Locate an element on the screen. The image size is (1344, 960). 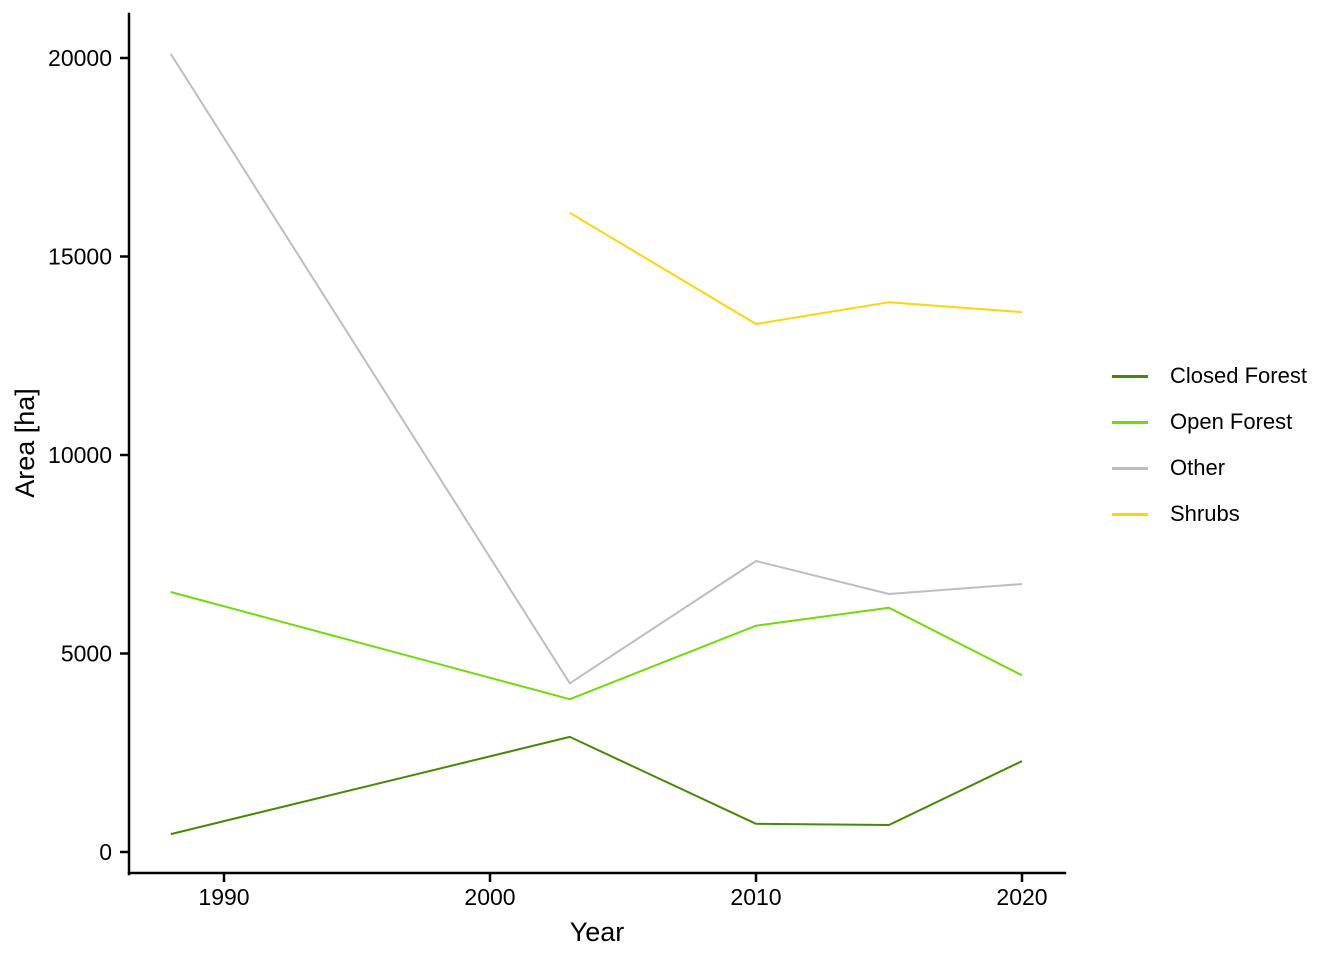
legend-swatch-shrubs is located at coordinates (1130, 514).